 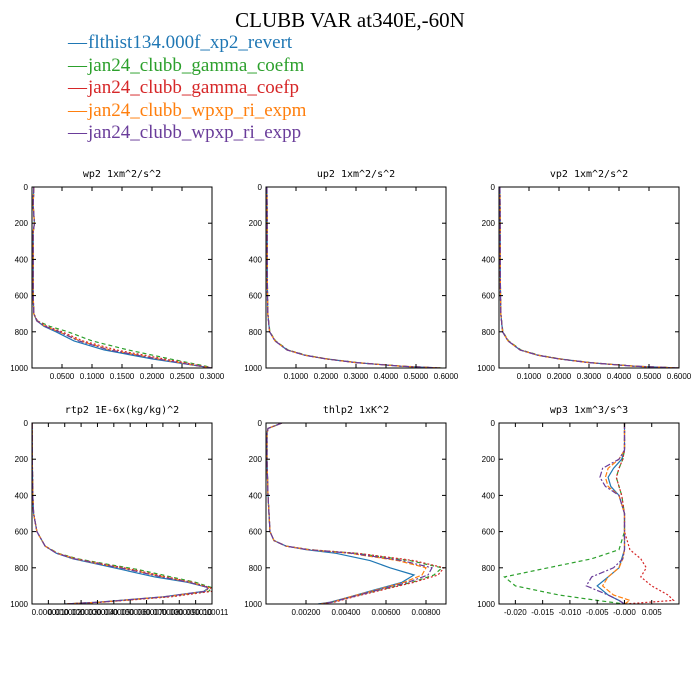 I want to click on x-tick-label: 0.00600, so click(x=386, y=612).